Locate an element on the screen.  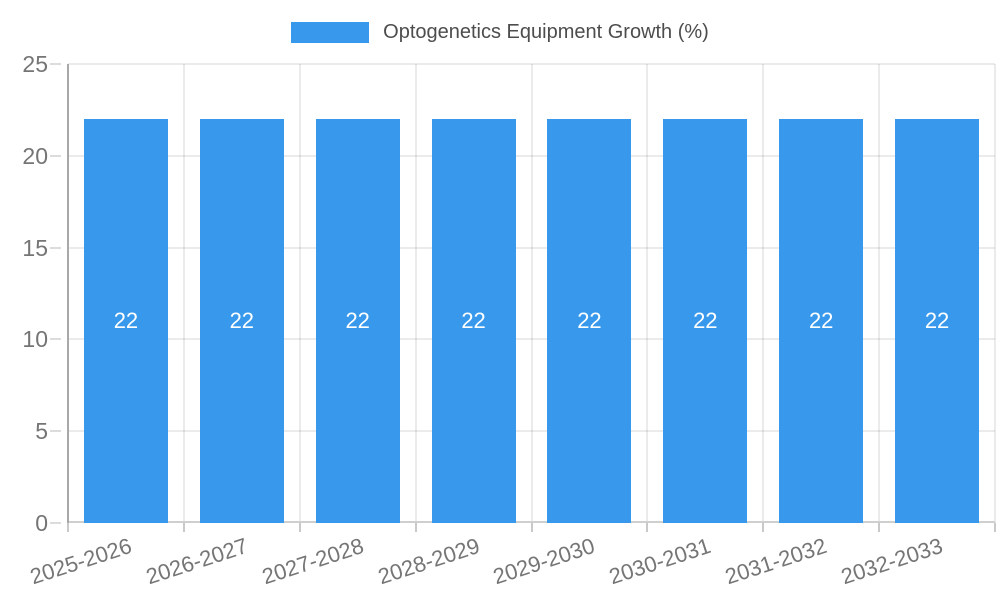
x-axis-line is located at coordinates (531, 522).